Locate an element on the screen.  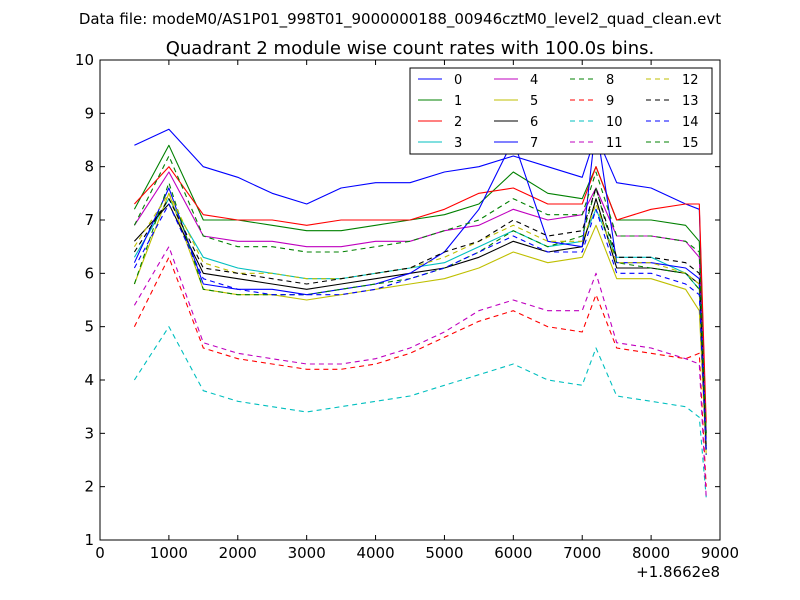
x-tick-label: 3000 is located at coordinates (307, 553).